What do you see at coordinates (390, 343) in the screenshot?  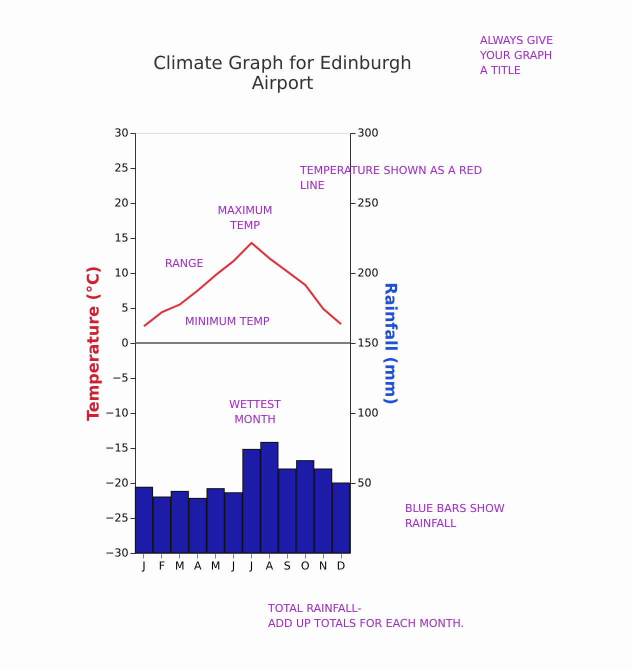 I see `y2-axis-title: Rainfall (mm)` at bounding box center [390, 343].